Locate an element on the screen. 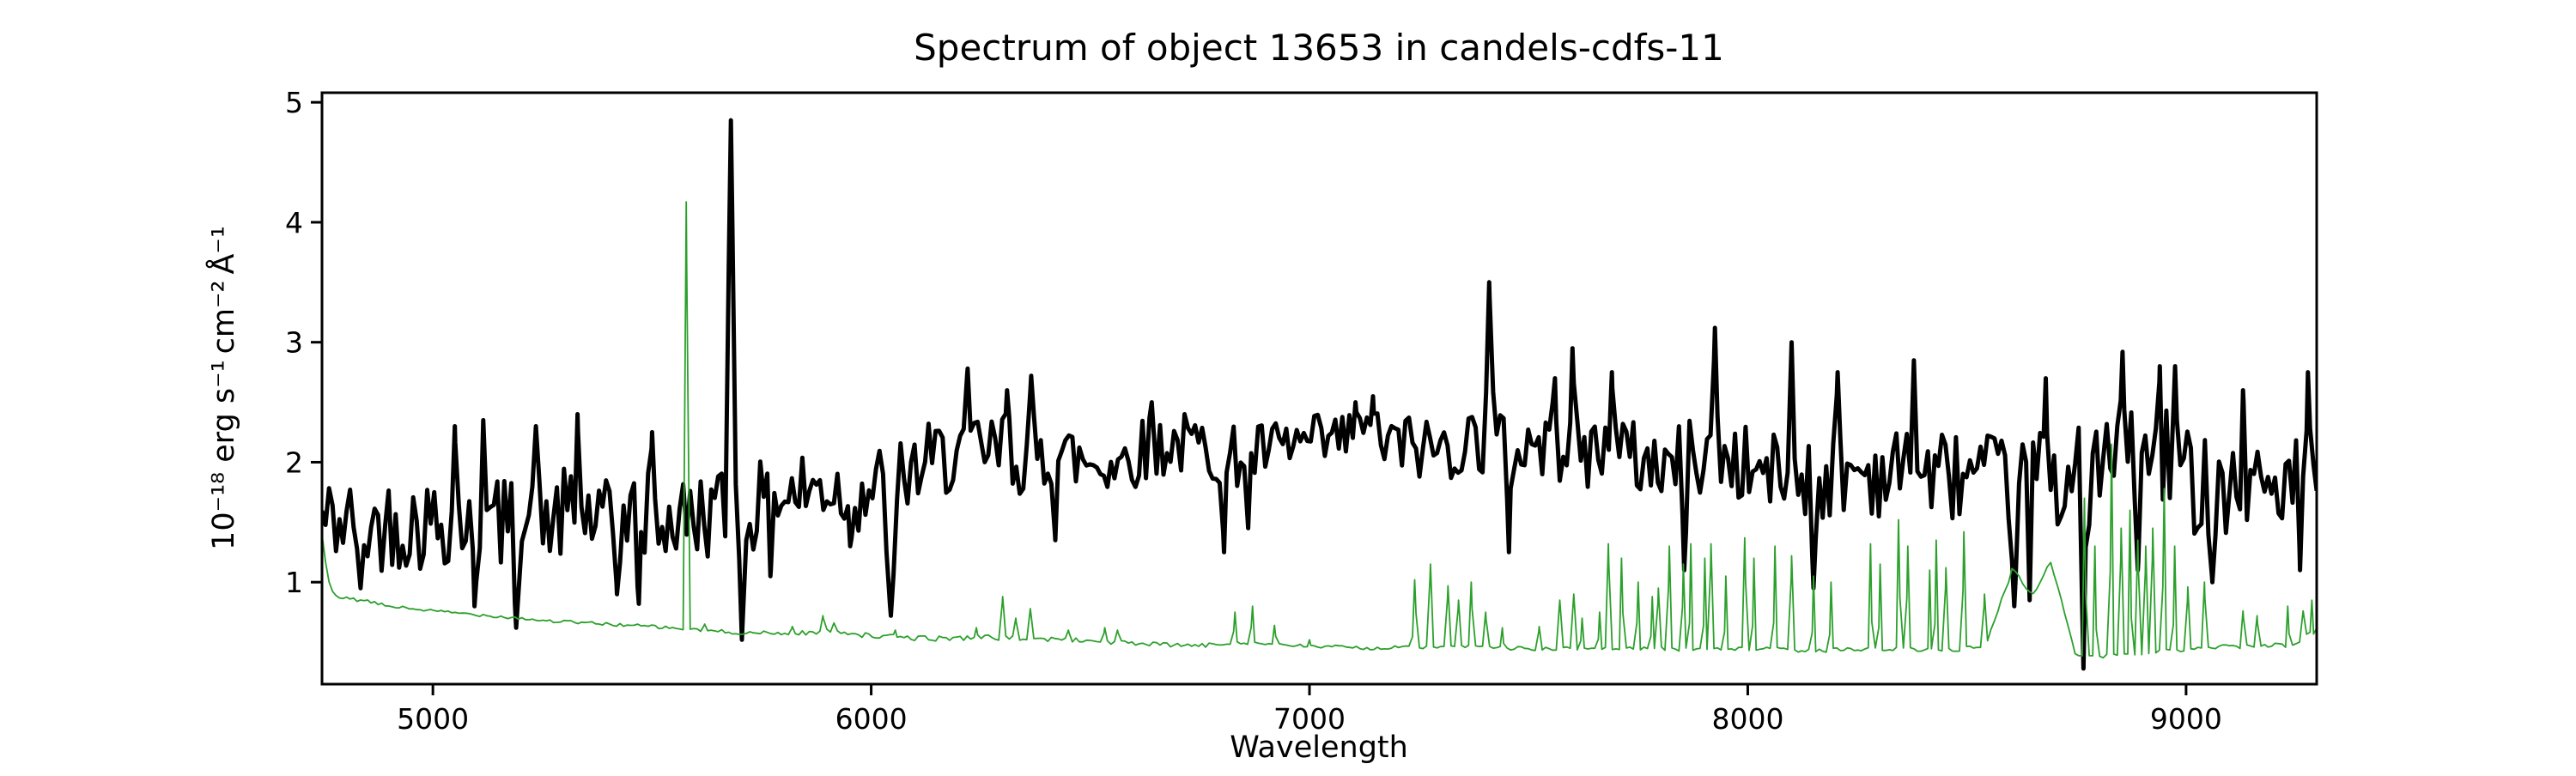 The image size is (2576, 776). y-tick-label: 5 is located at coordinates (294, 103).